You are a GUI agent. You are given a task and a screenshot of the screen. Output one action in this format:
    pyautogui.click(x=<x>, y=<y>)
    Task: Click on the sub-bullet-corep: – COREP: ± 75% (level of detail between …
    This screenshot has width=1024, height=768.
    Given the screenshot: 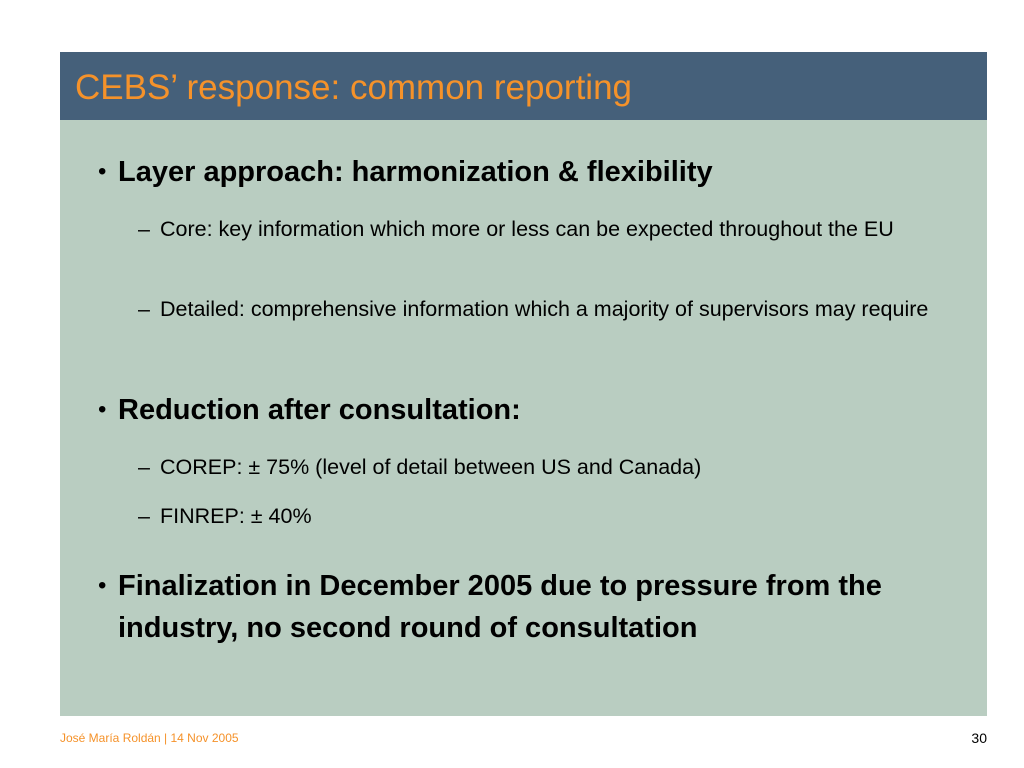 What is the action you would take?
    pyautogui.click(x=553, y=467)
    